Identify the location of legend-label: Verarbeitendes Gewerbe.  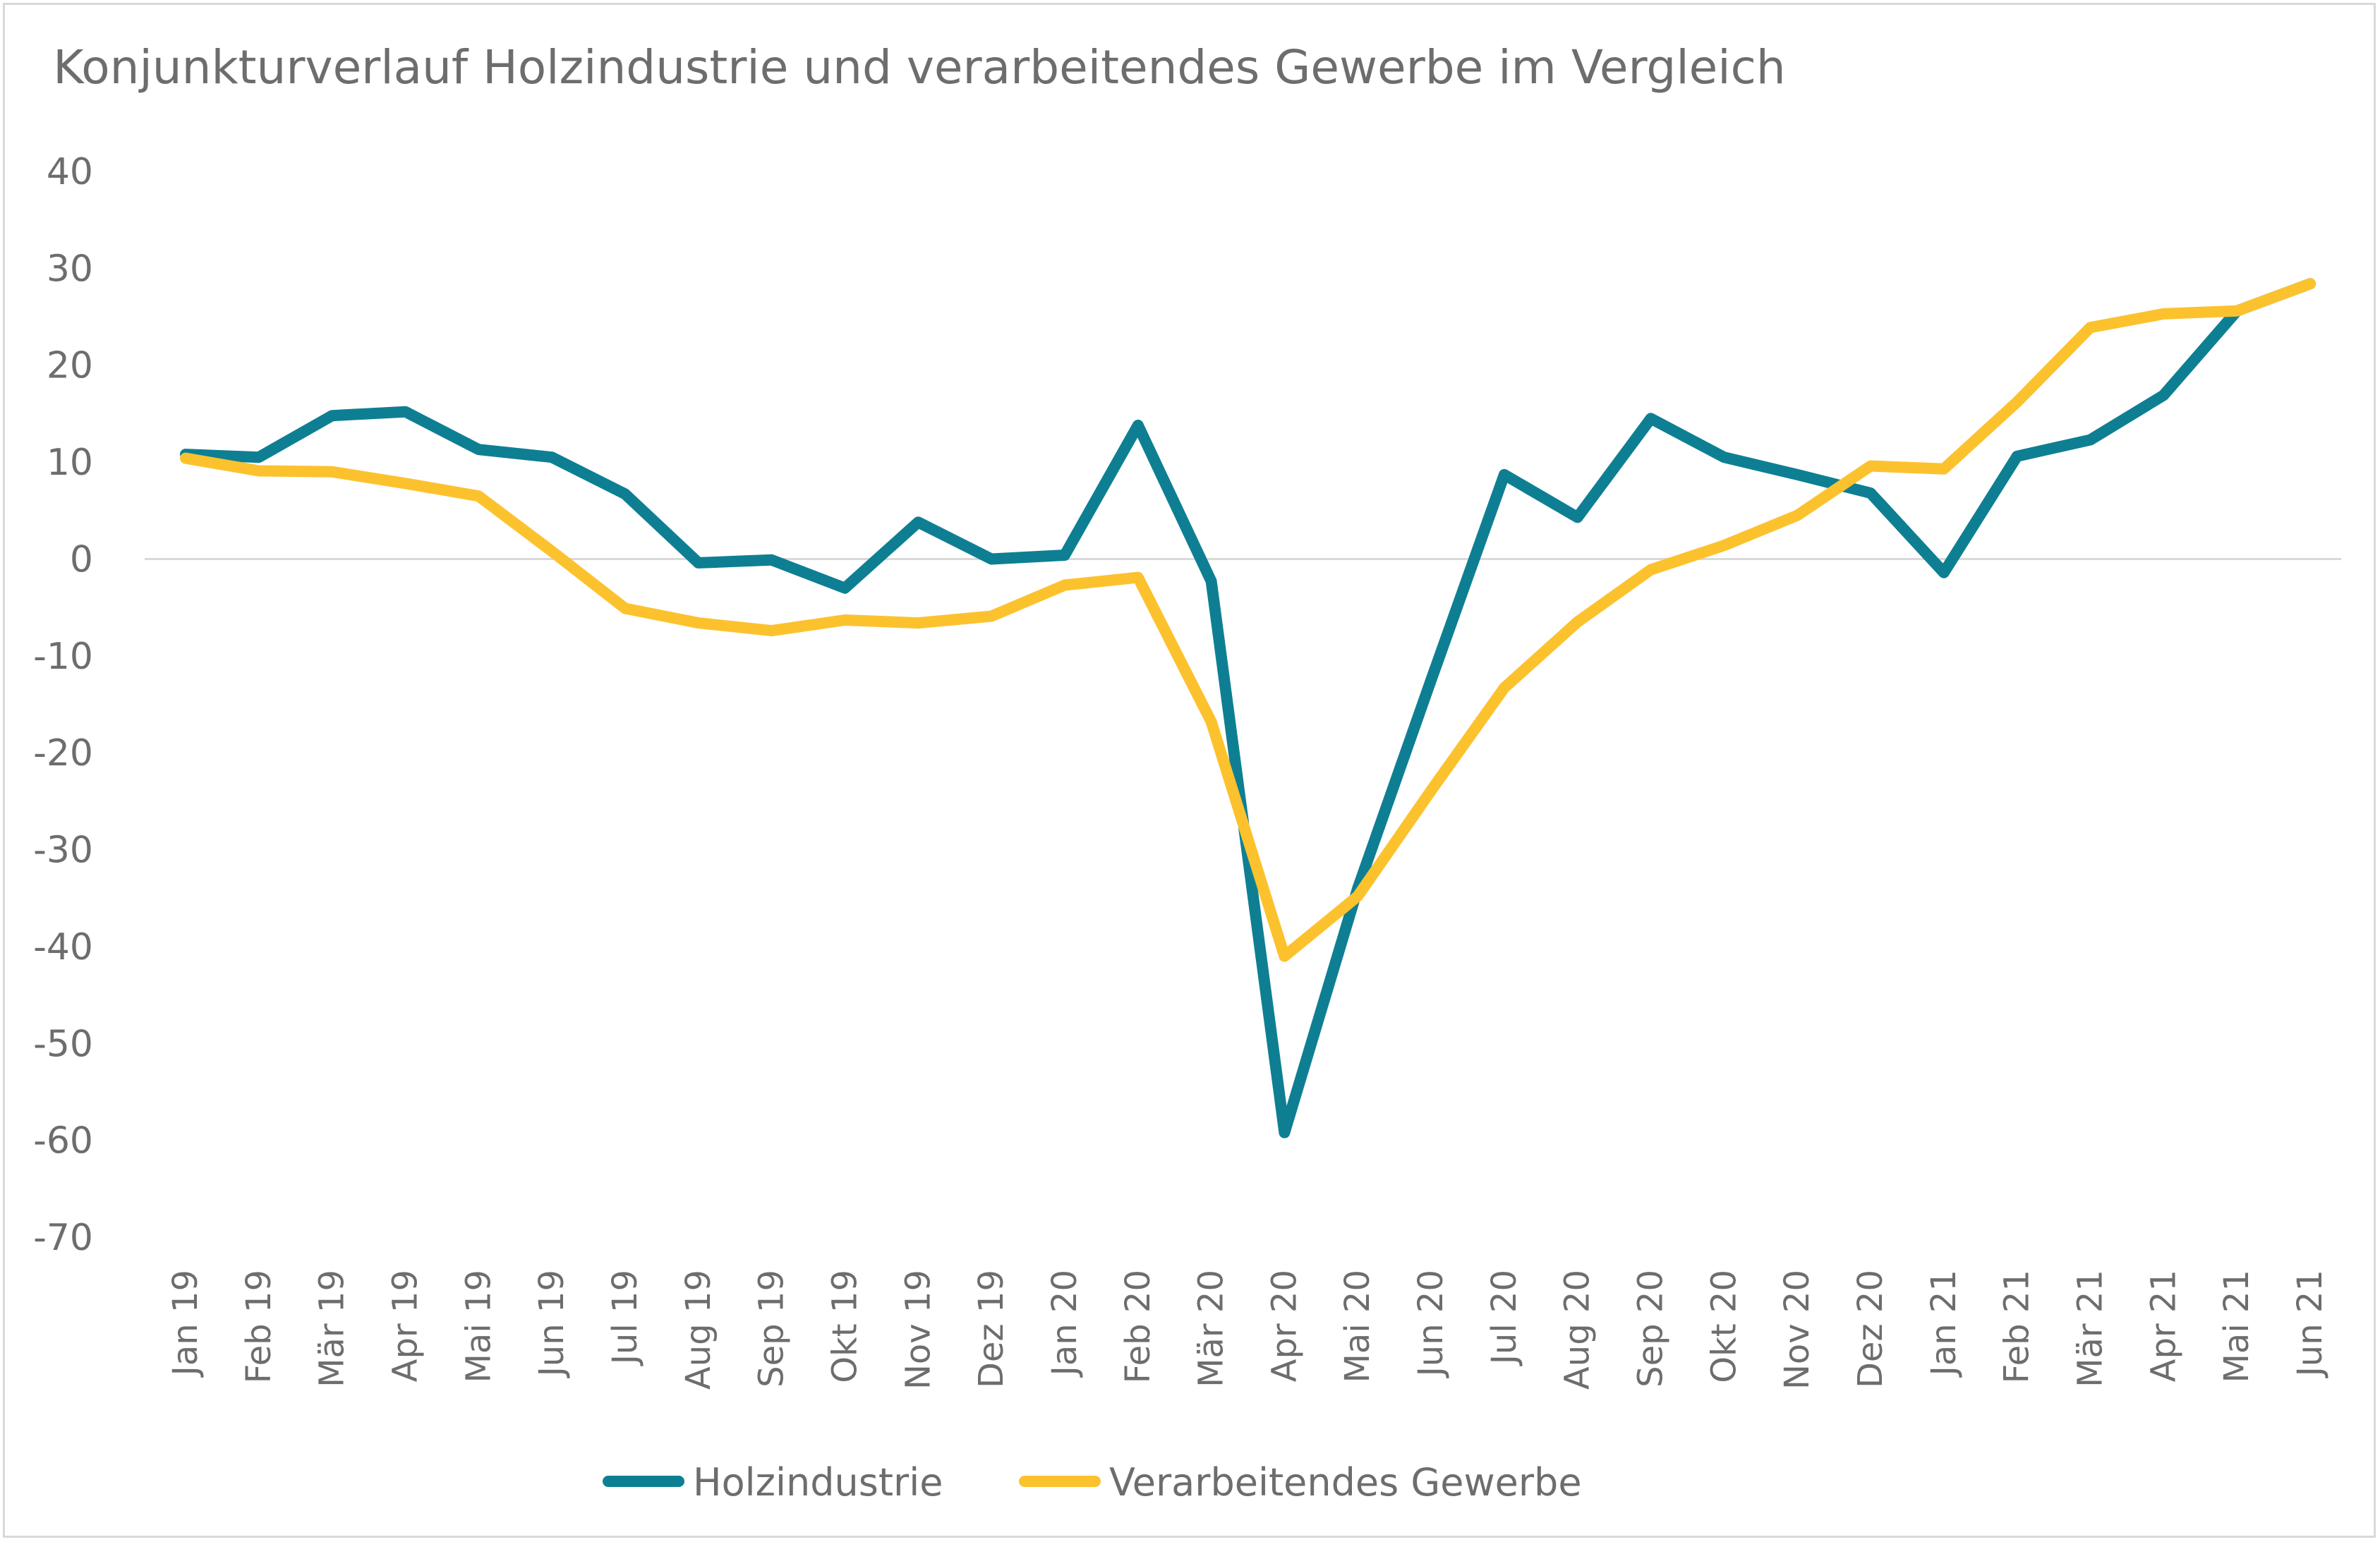
(1346, 1482).